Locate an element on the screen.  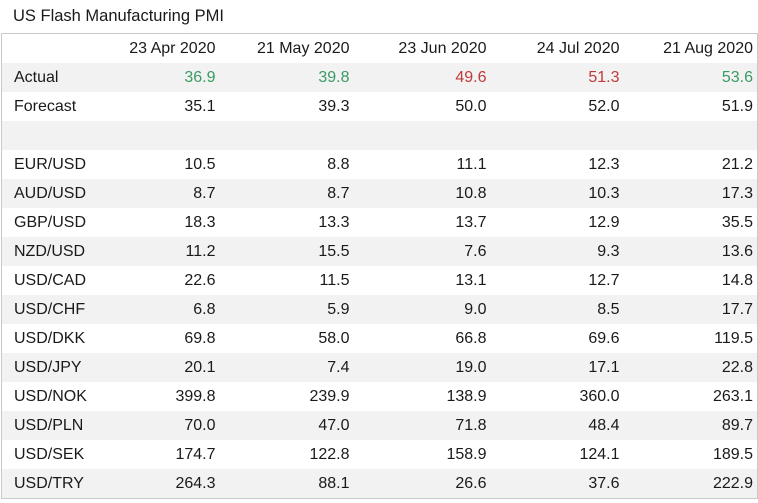
row-label: USD/CHF is located at coordinates (44, 309).